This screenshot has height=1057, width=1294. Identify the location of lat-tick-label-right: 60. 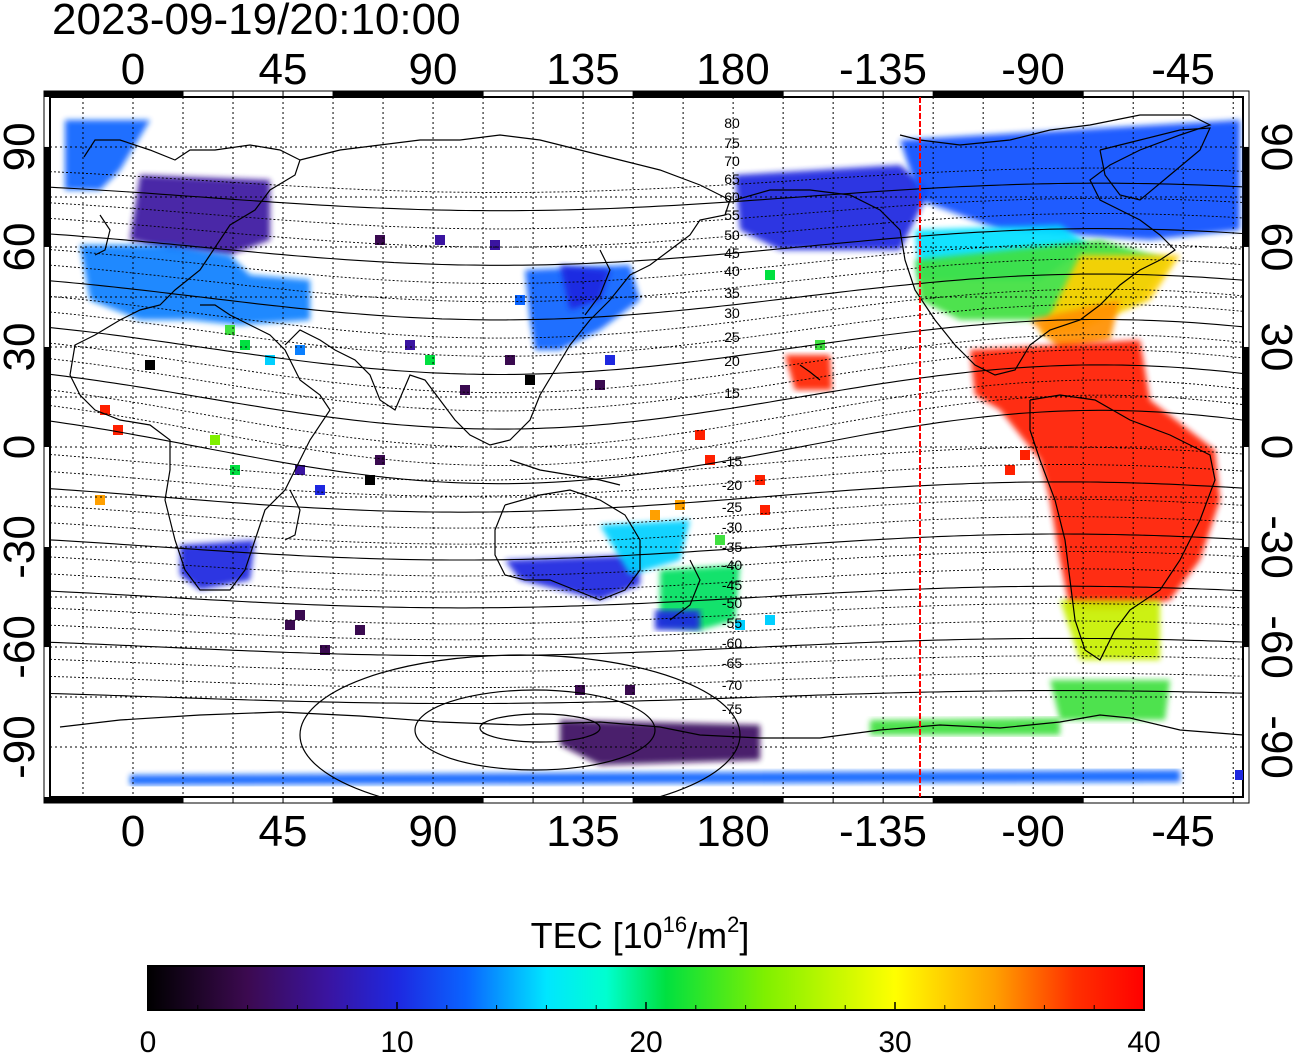
(1273, 247).